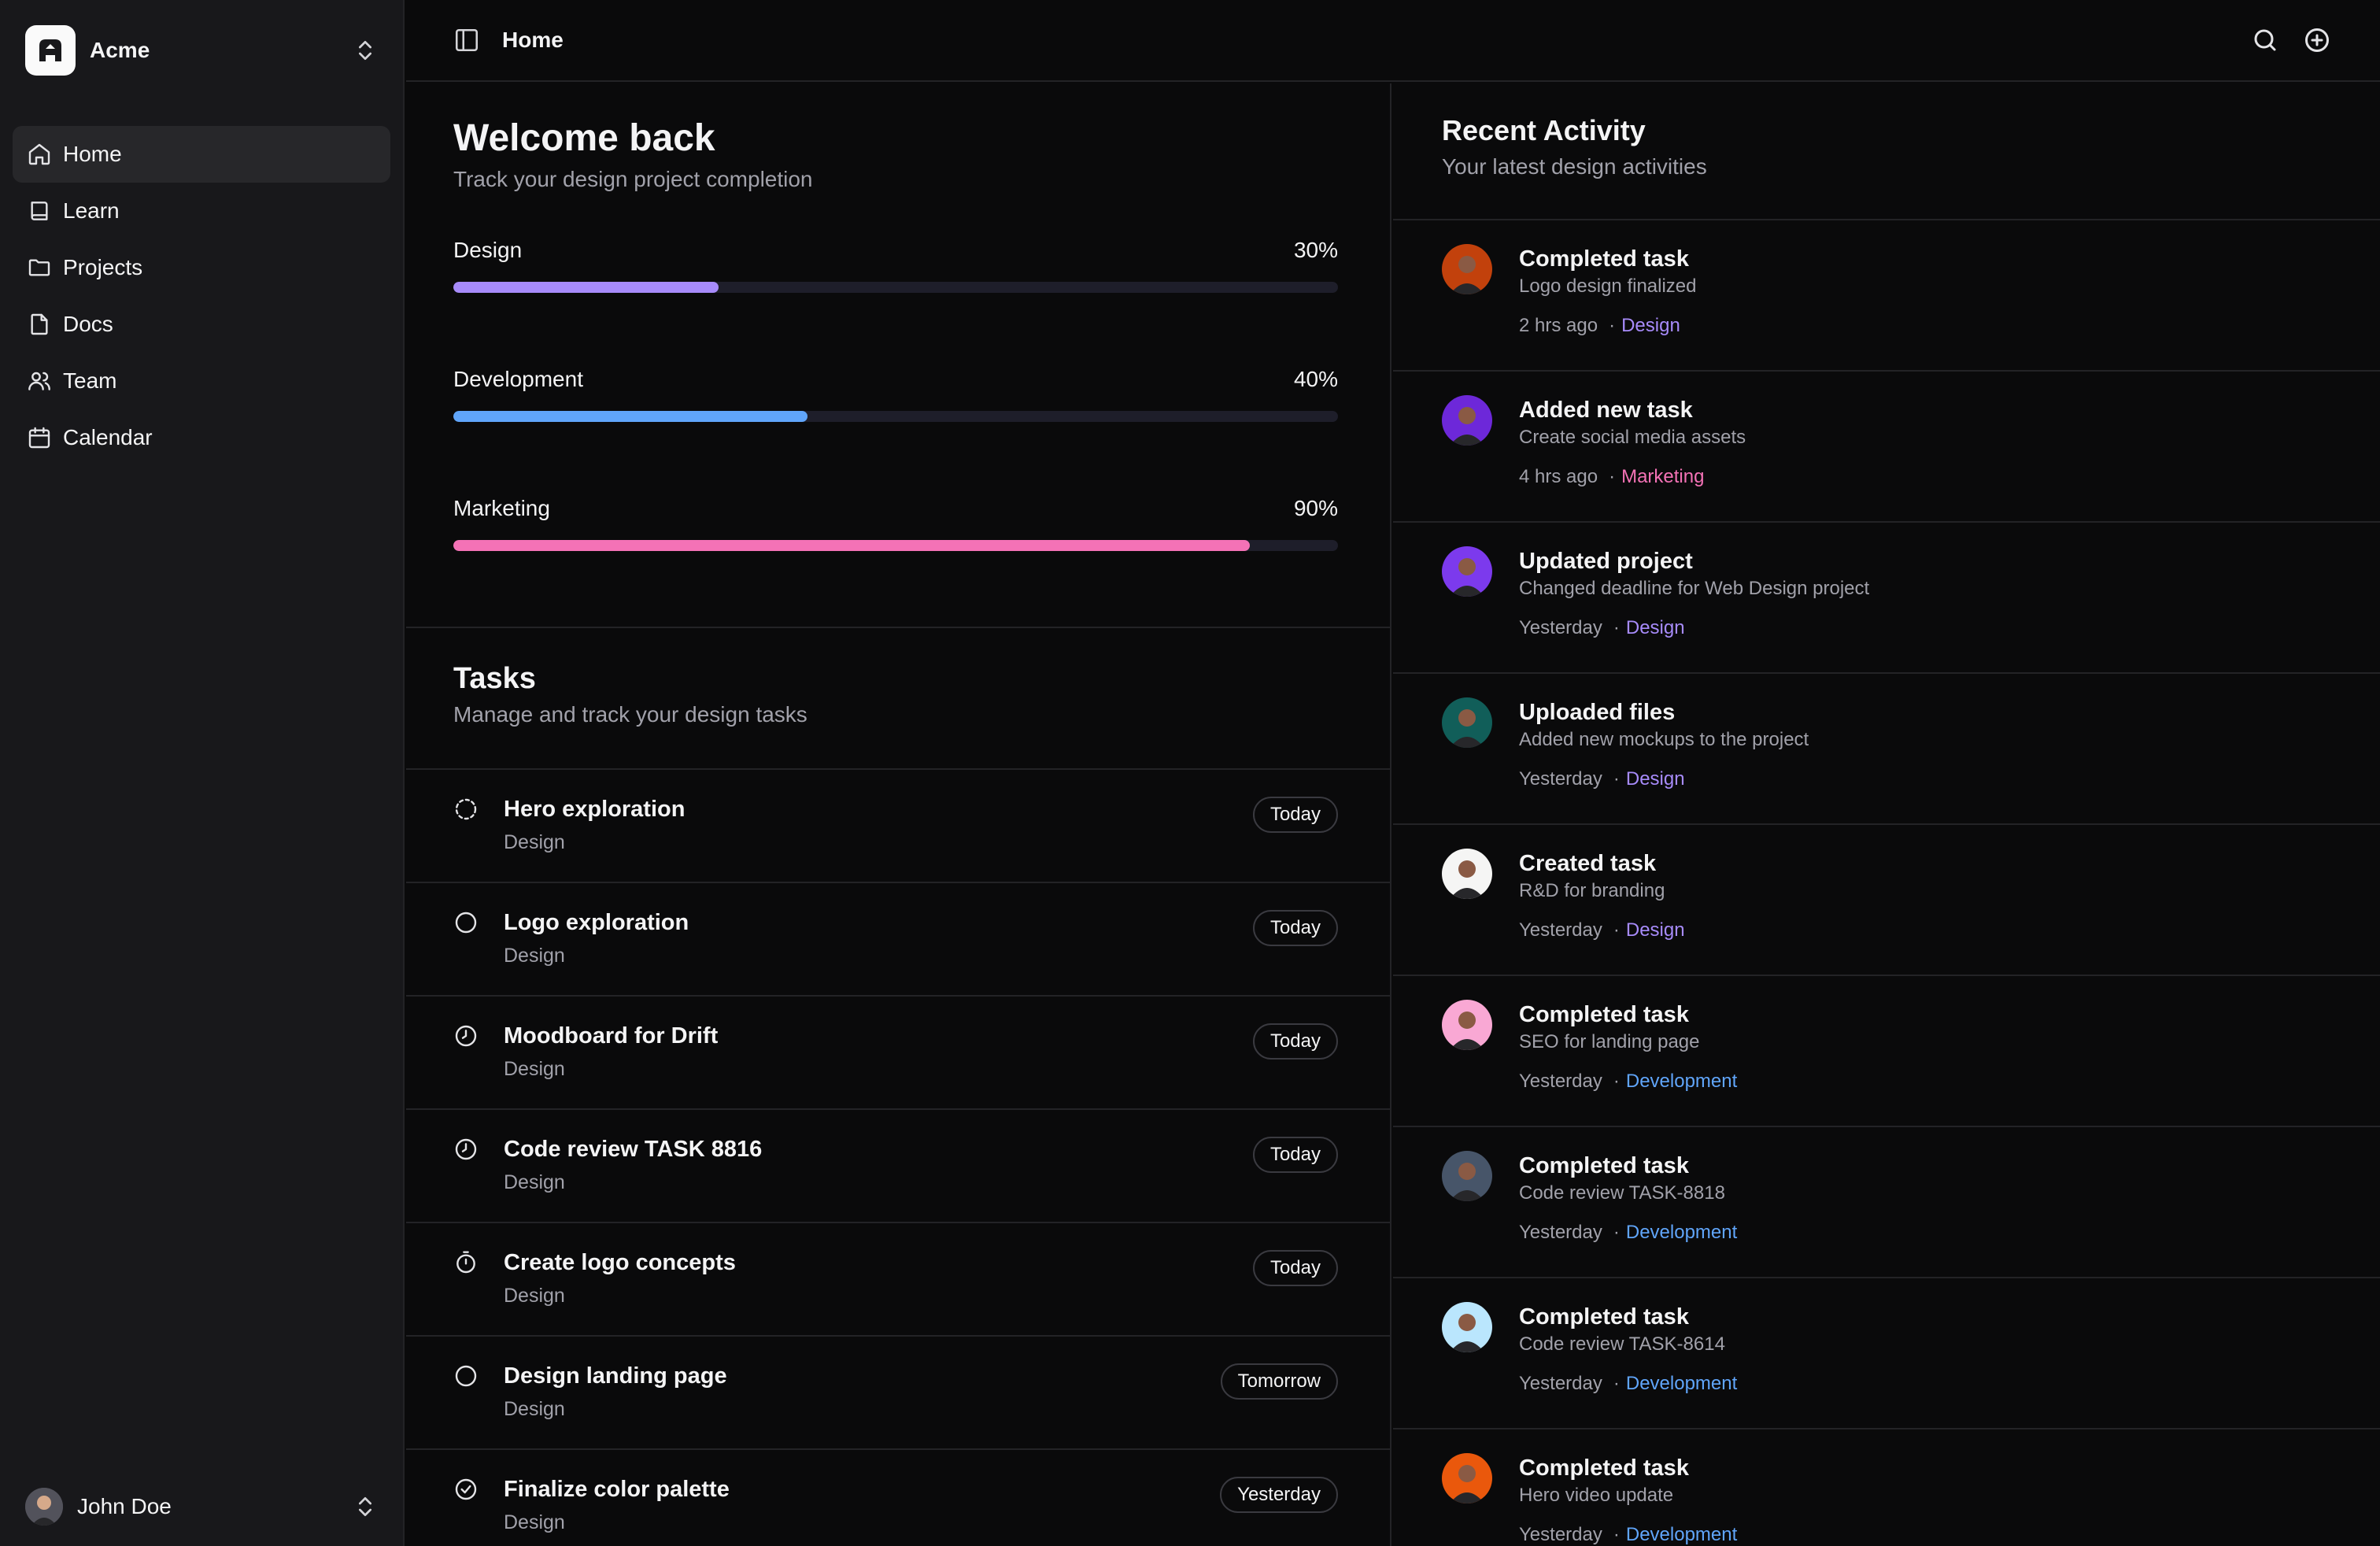 The image size is (2380, 1546). What do you see at coordinates (467, 40) in the screenshot?
I see `sidebar-toggle-icon` at bounding box center [467, 40].